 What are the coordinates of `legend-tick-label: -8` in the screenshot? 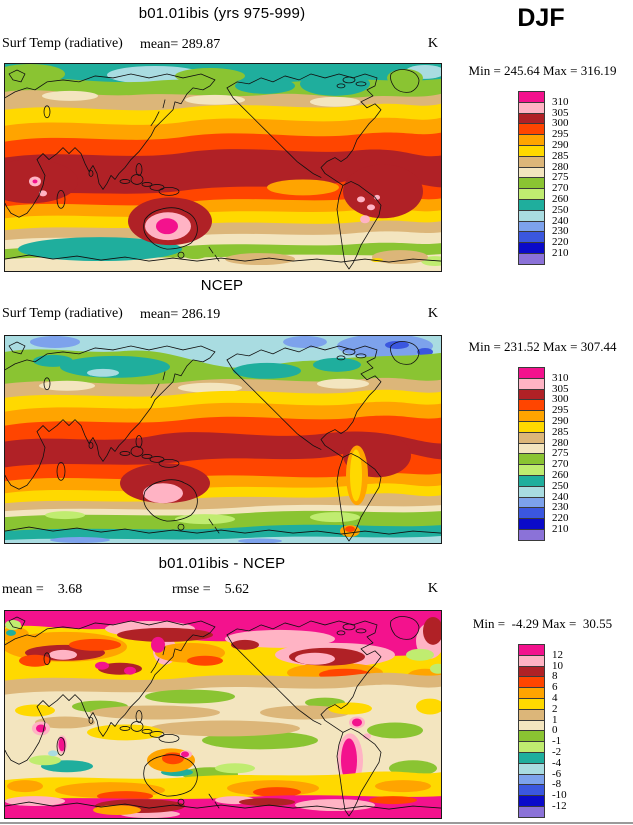 It's located at (557, 784).